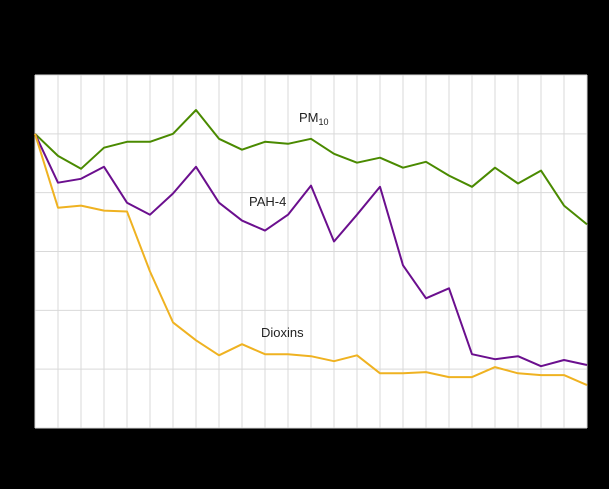 This screenshot has width=609, height=489. What do you see at coordinates (282, 332) in the screenshot?
I see `label-dioxins: Dioxins` at bounding box center [282, 332].